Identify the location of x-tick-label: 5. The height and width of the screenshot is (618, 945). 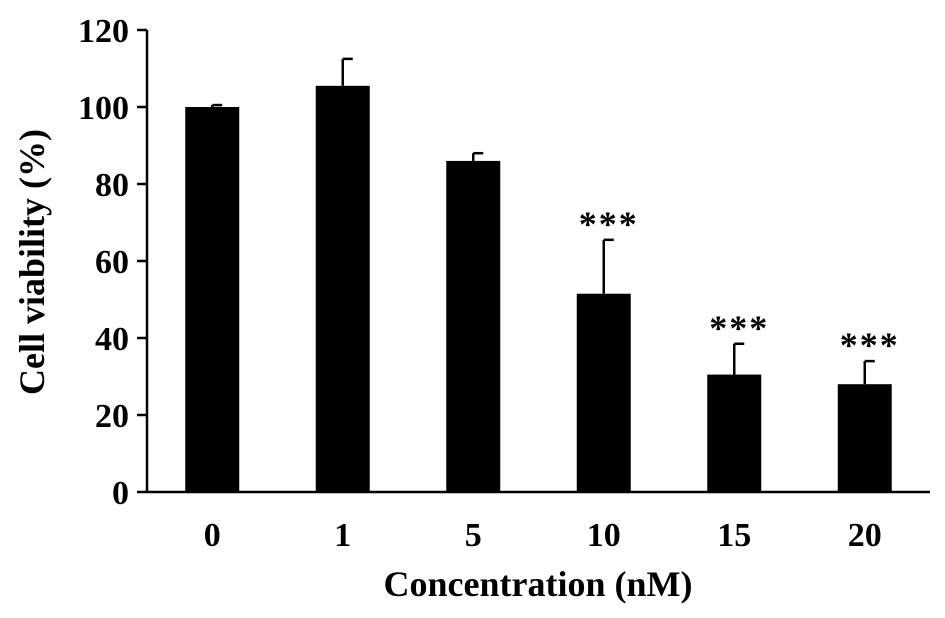
(473, 535).